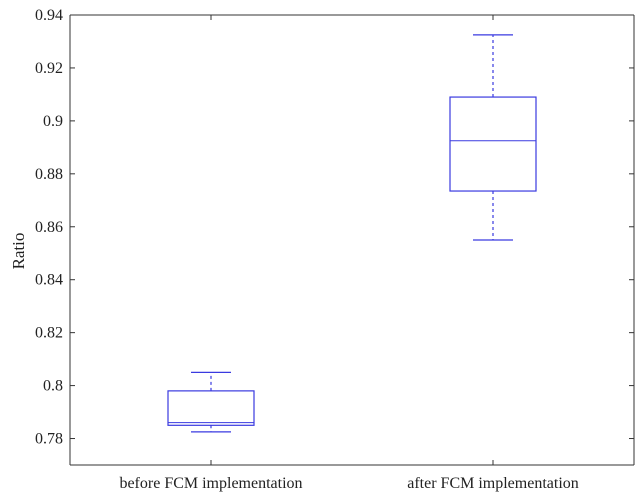  I want to click on y-tick-label: 0.92, so click(49, 68).